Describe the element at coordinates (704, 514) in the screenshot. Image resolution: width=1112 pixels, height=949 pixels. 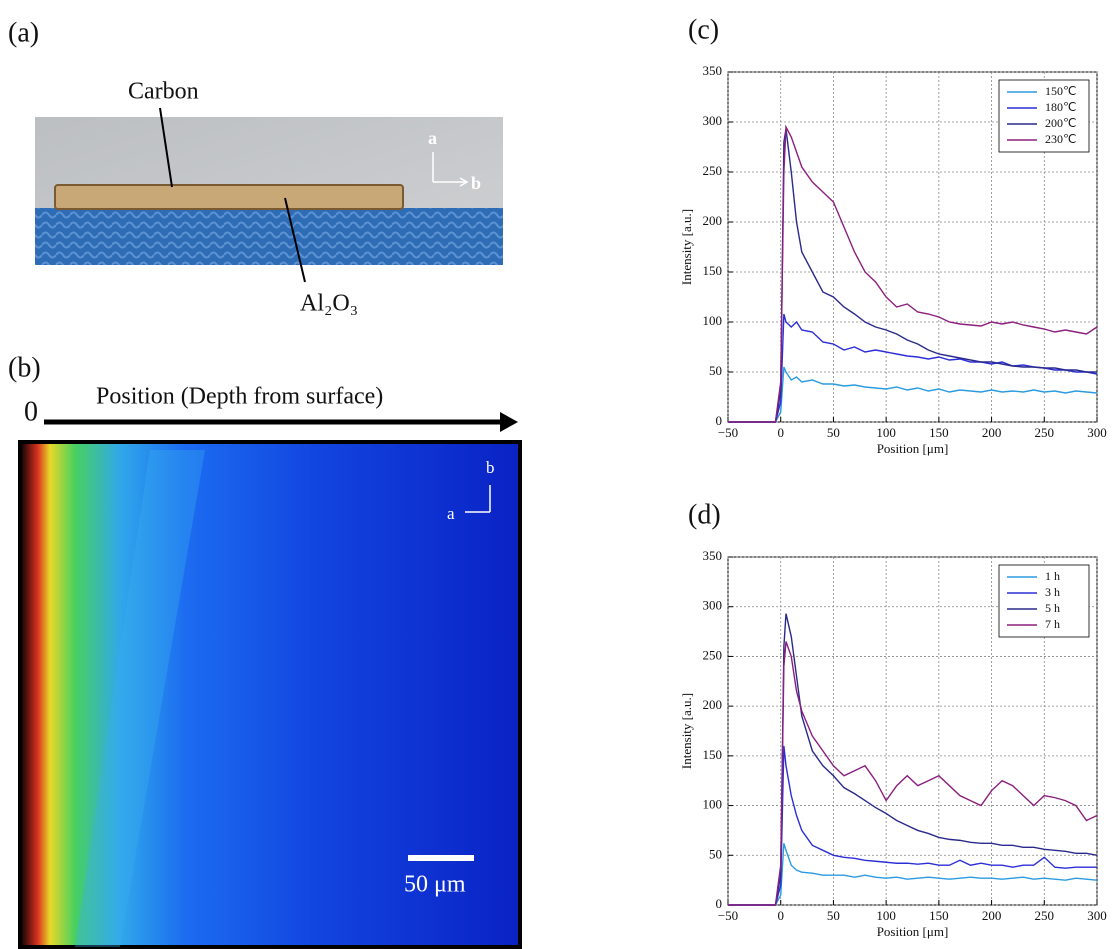
I see `panel-label: (d)` at that location.